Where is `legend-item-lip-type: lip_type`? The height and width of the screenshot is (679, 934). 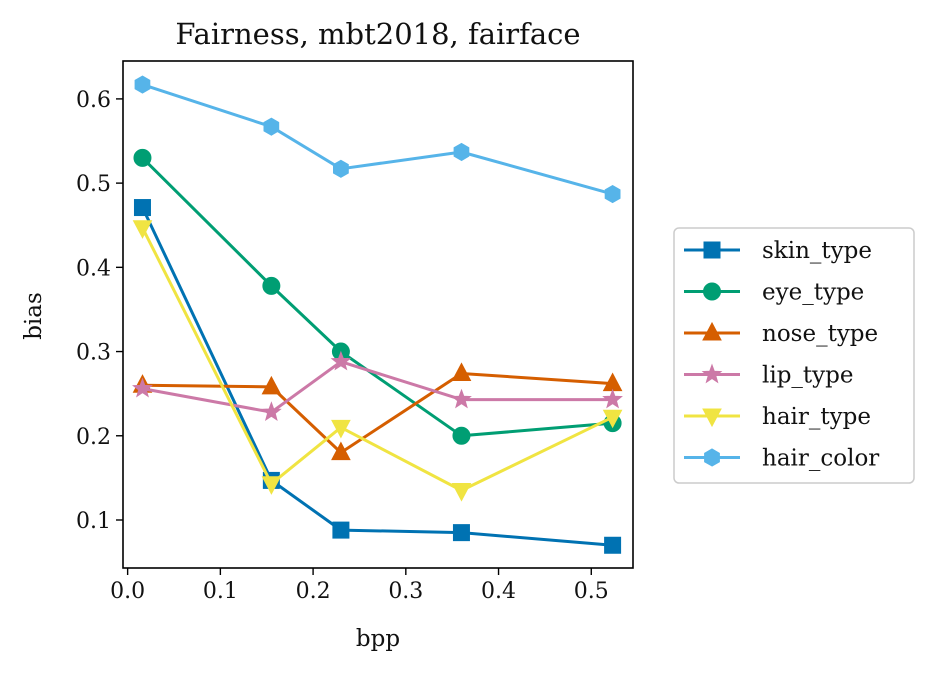
legend-item-lip-type: lip_type is located at coordinates (769, 376).